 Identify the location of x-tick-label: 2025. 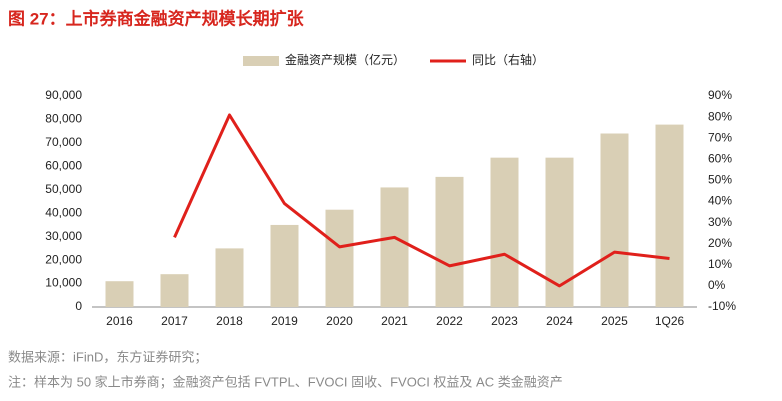
(614, 321).